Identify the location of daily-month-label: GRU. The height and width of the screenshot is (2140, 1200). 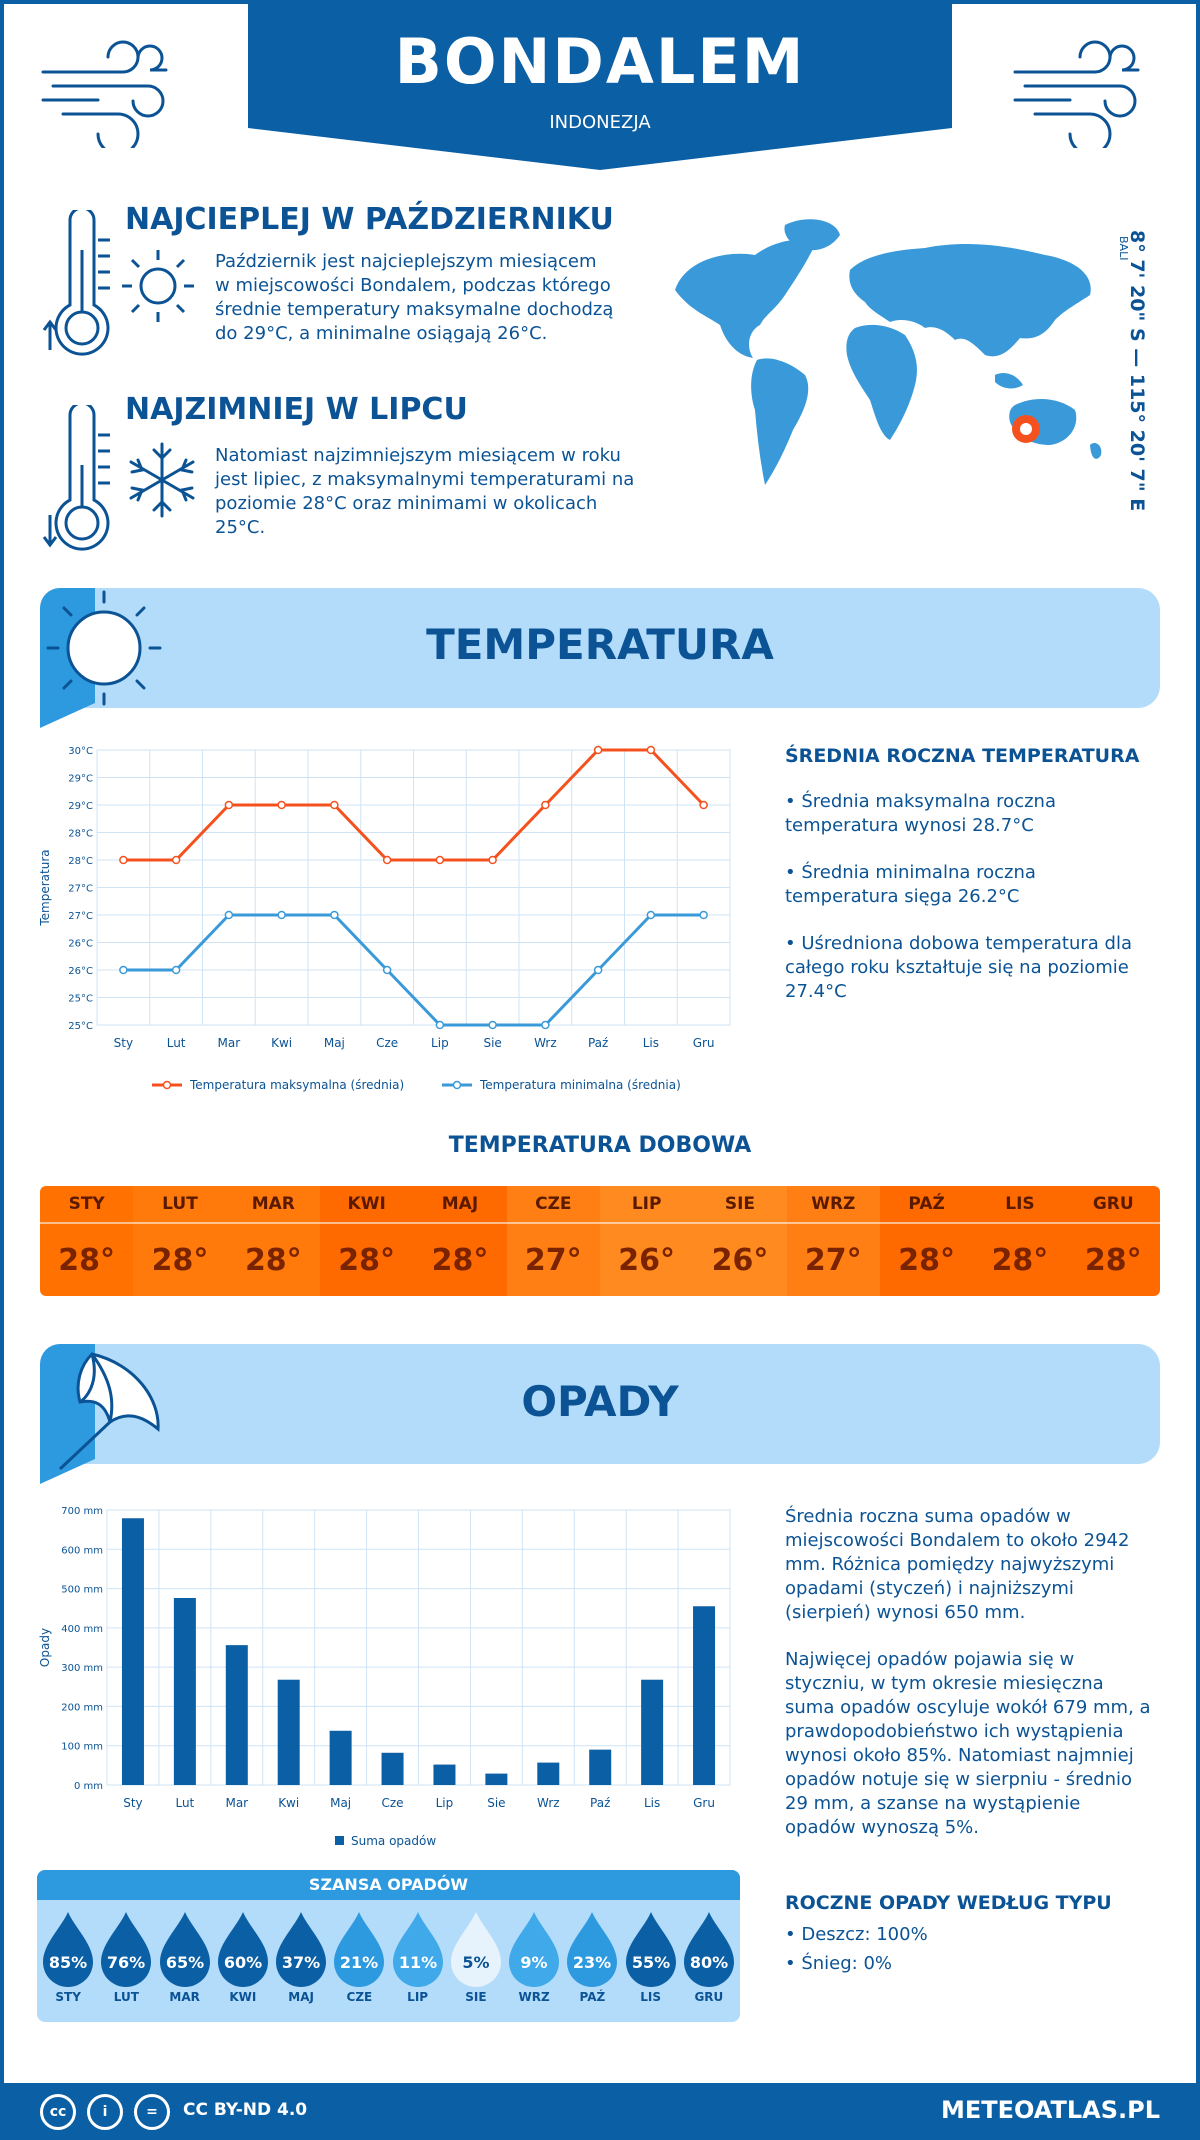
(1113, 1205).